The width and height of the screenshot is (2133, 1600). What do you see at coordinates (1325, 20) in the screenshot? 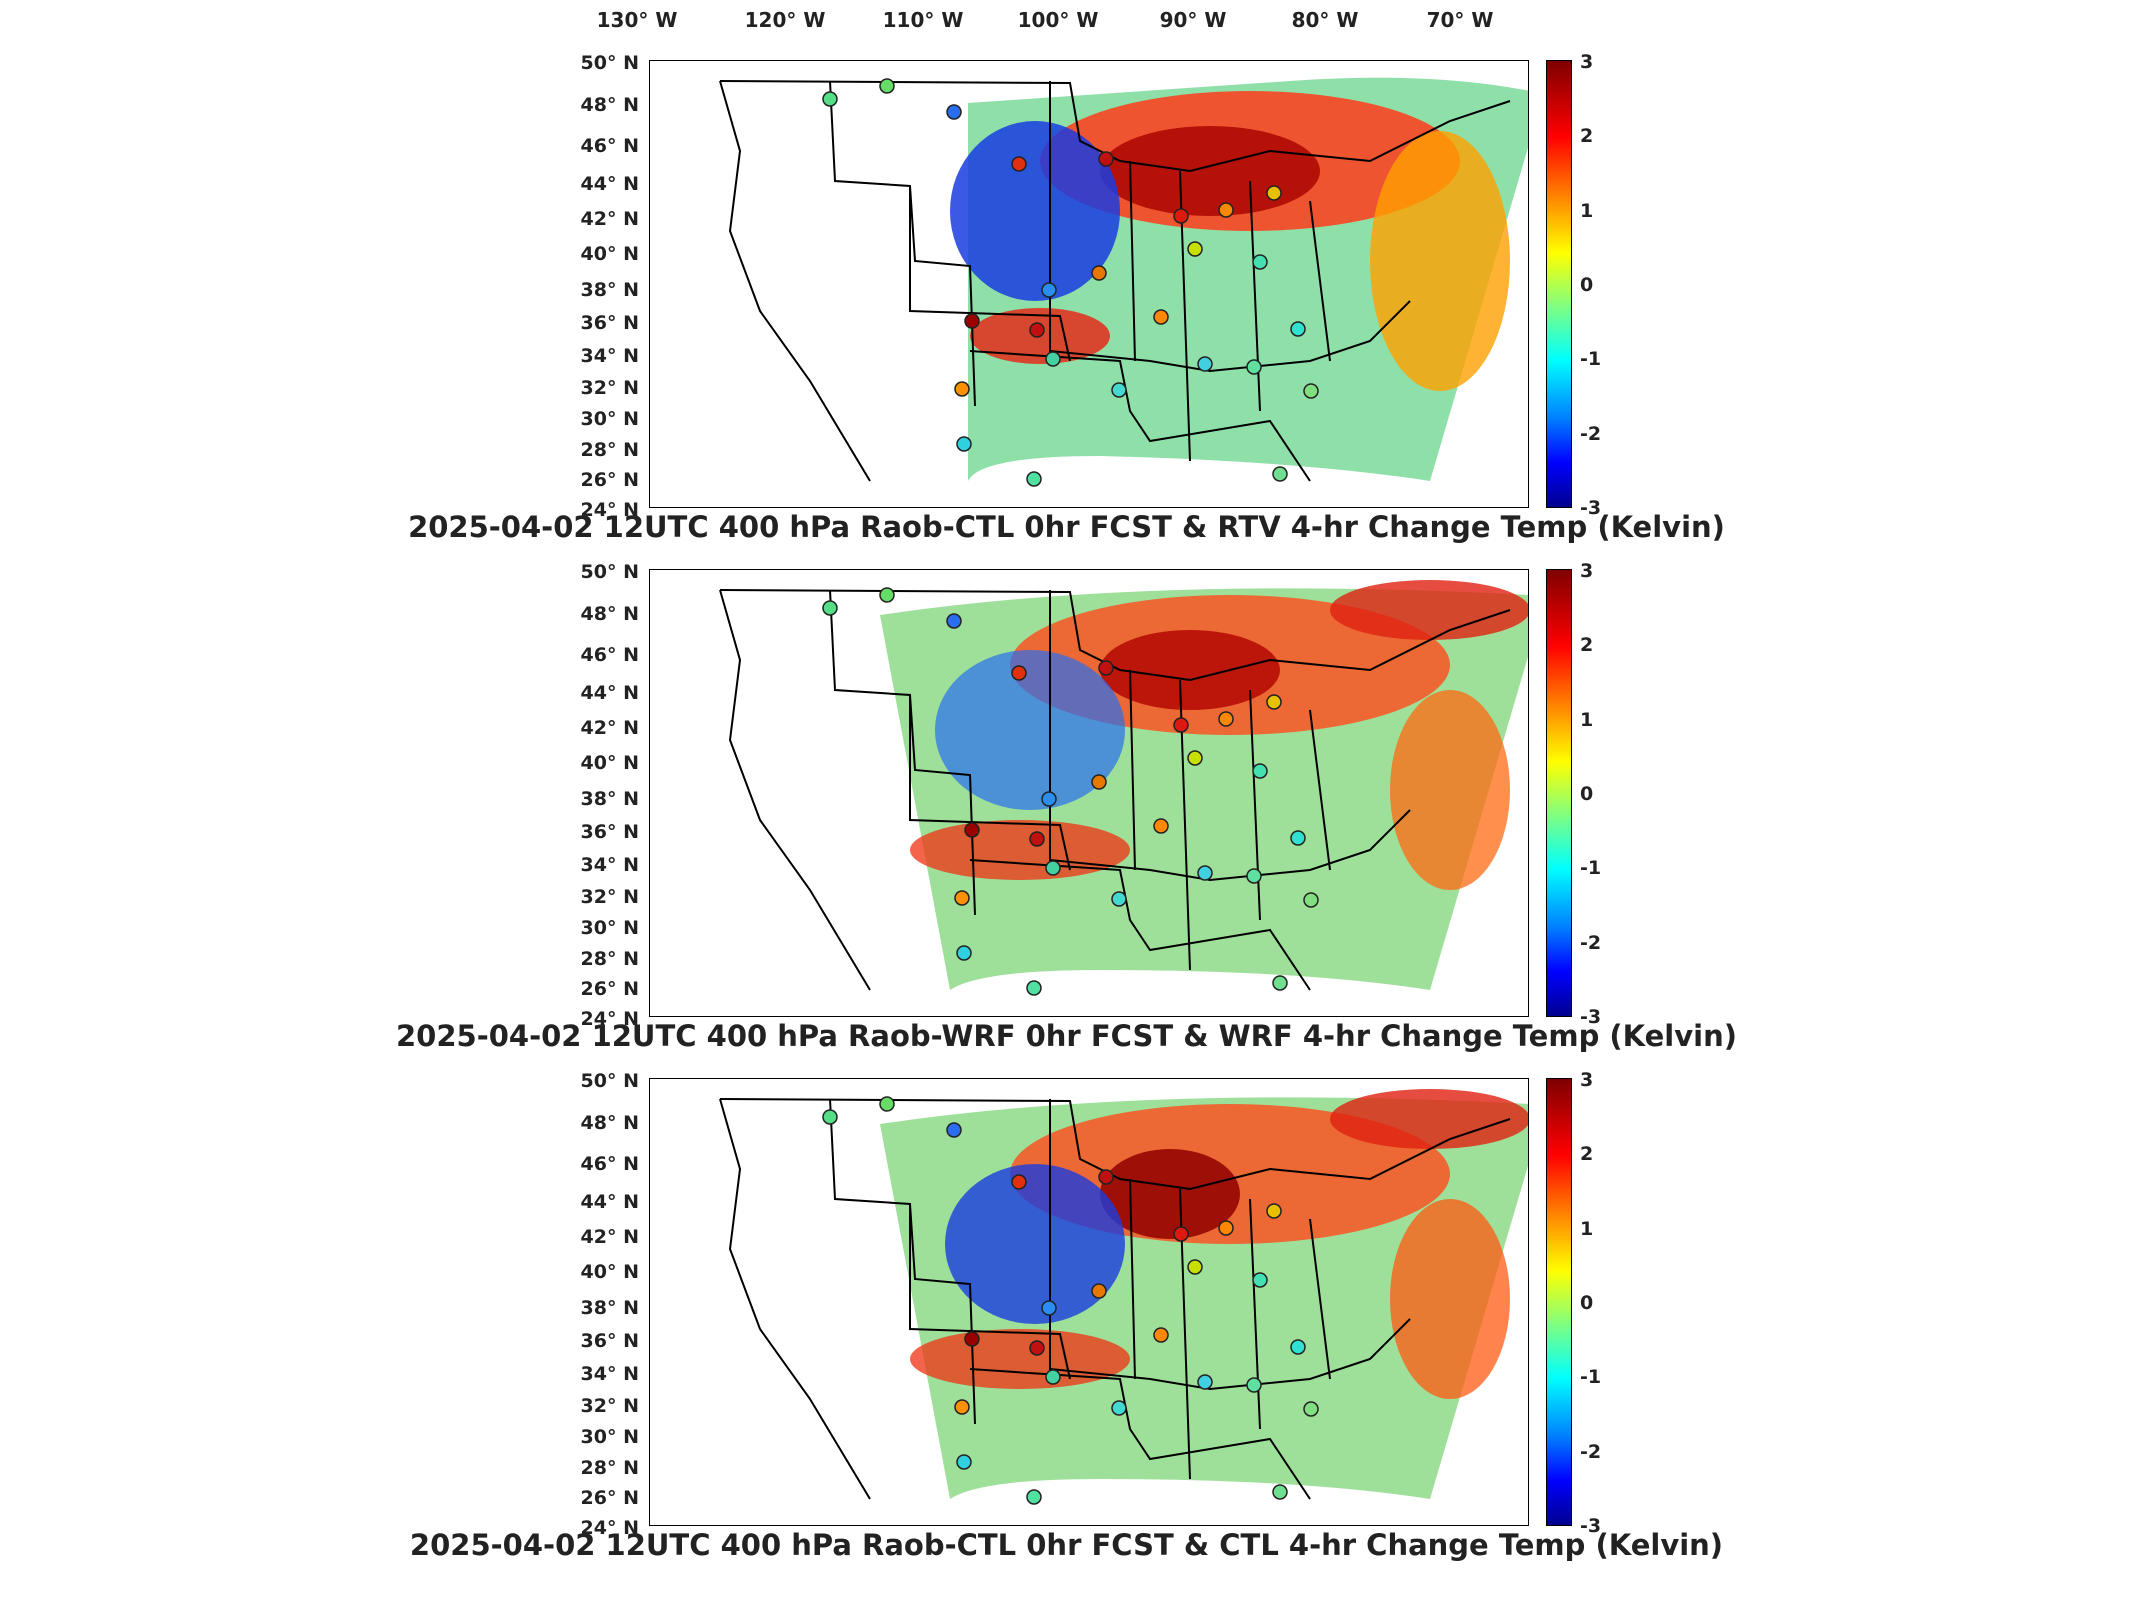
I see `lon-label-80w: 80° W` at bounding box center [1325, 20].